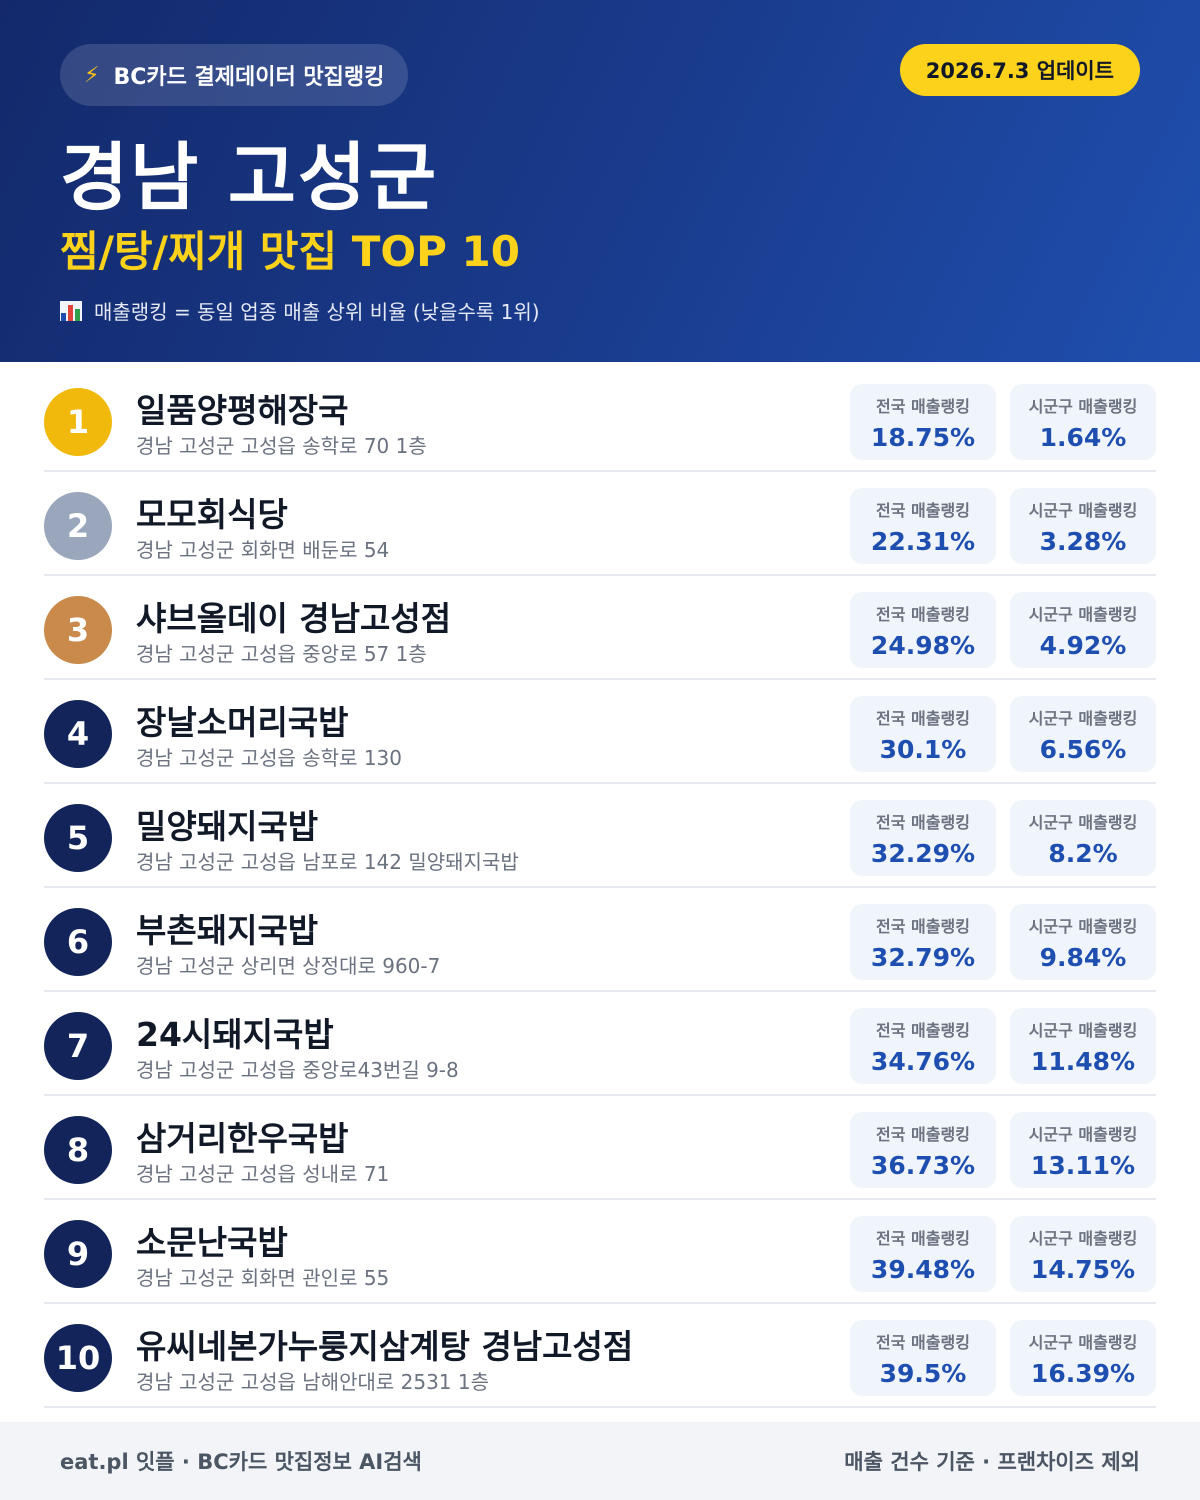  I want to click on brand-pill: ⚡ BC카드 결제데이터 맛집랭킹, so click(234, 75).